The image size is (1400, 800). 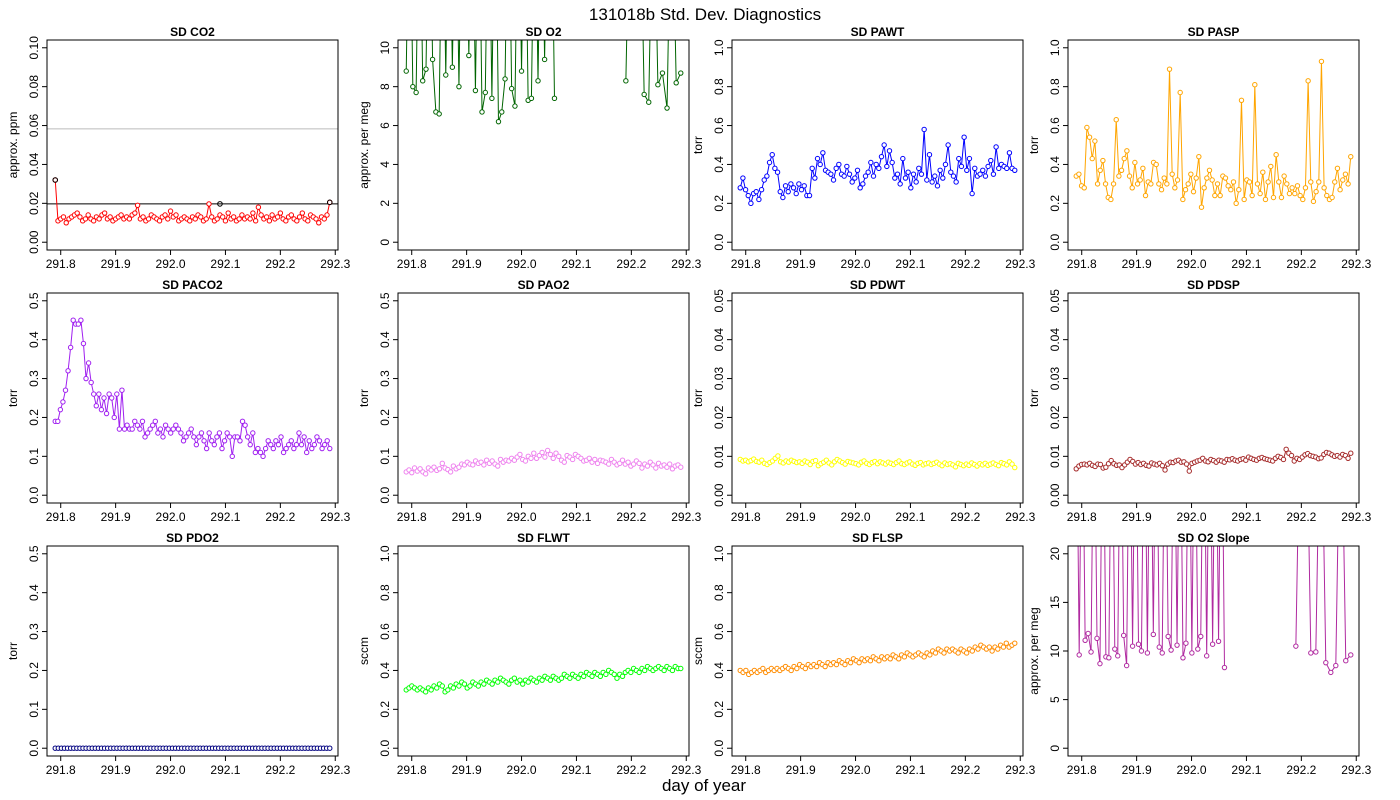 What do you see at coordinates (116, 517) in the screenshot?
I see `x-tick-label: 291.9` at bounding box center [116, 517].